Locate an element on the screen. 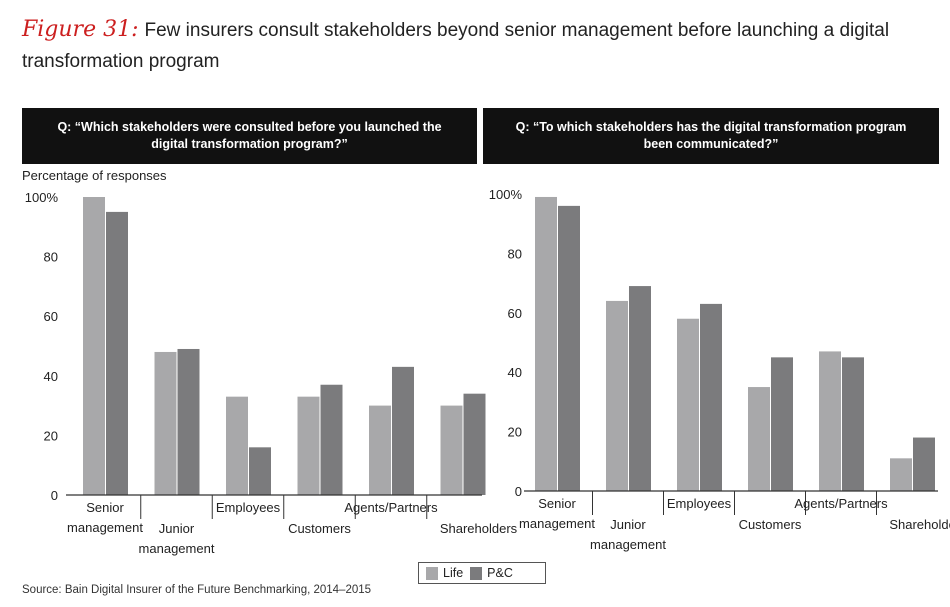 The width and height of the screenshot is (950, 607). right-ytick-label: 0 is located at coordinates (518, 491).